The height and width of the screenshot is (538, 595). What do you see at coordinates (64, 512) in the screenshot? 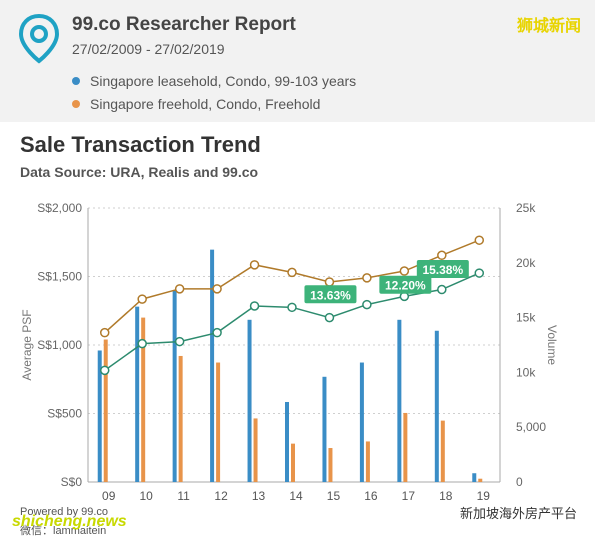
I see `powered-by: Powered by 99.co` at bounding box center [64, 512].